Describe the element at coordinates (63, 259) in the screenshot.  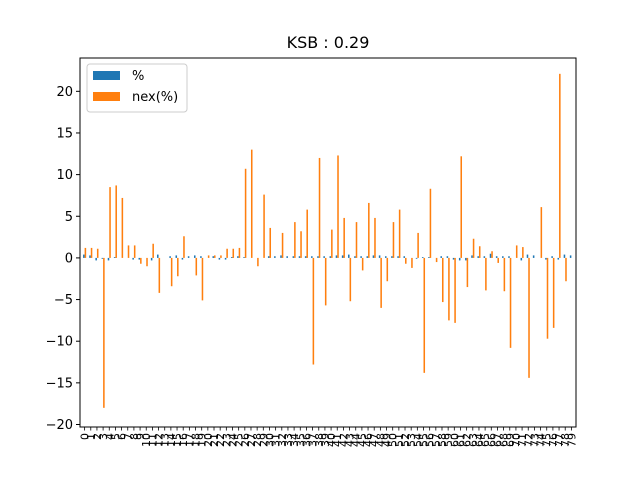
I see `y-axis: −20 −15 −10 −5 0 5 10 15 20` at that location.